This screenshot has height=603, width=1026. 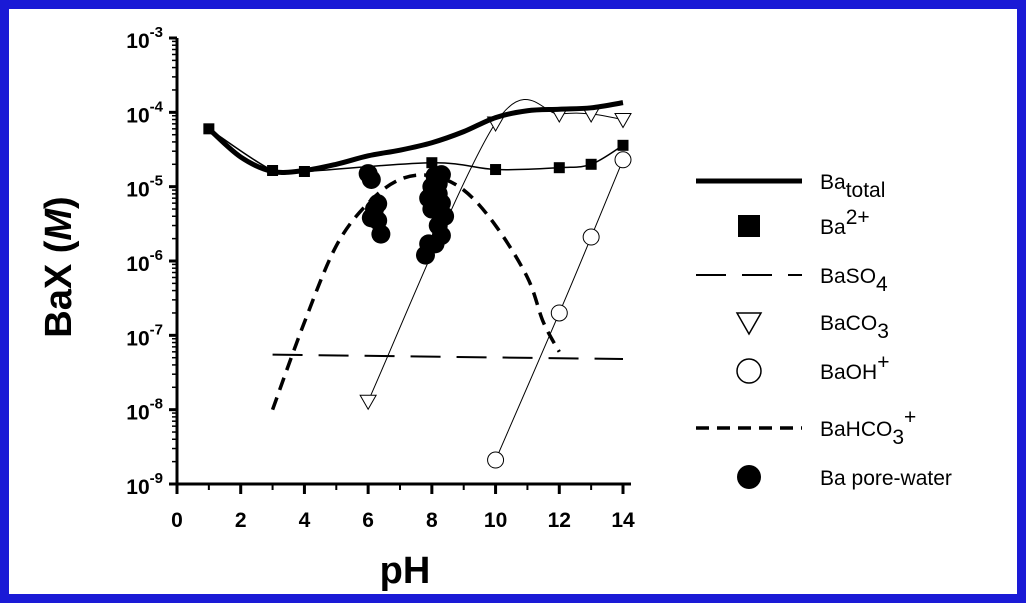 I want to click on legend-label: BaHCO3+, so click(x=868, y=427).